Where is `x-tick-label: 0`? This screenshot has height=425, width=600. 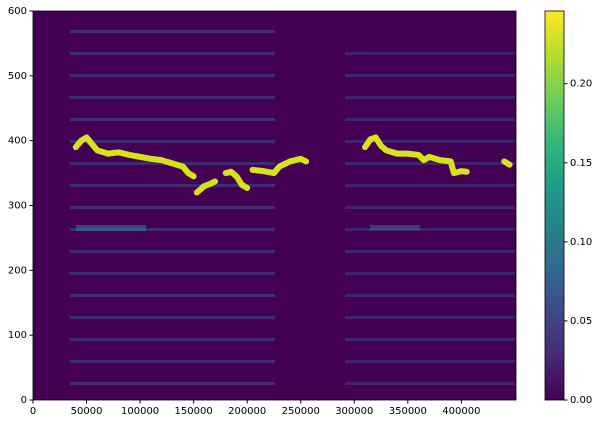 x-tick-label: 0 is located at coordinates (33, 411).